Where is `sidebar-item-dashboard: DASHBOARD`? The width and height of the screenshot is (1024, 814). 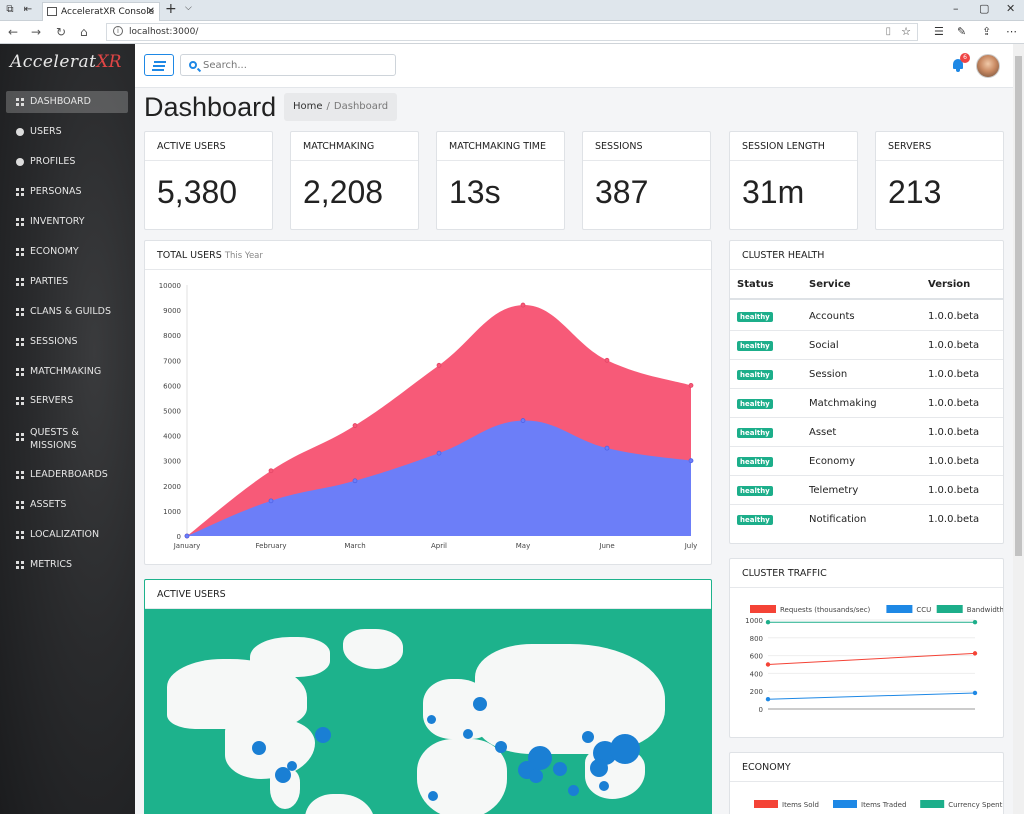
sidebar-item-dashboard: DASHBOARD is located at coordinates (67, 102).